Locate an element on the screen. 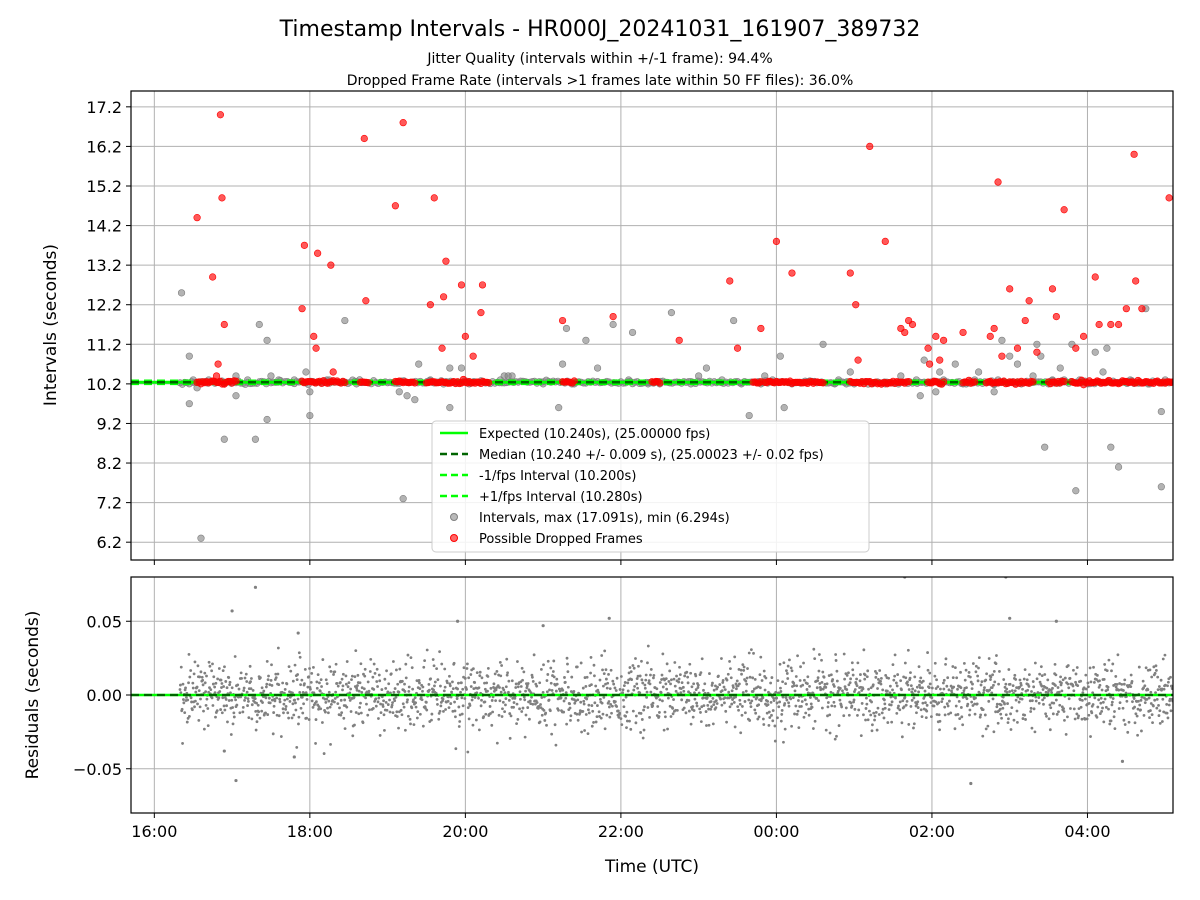 Image resolution: width=1200 pixels, height=900 pixels. x-tick-label: 22:00 is located at coordinates (621, 831).